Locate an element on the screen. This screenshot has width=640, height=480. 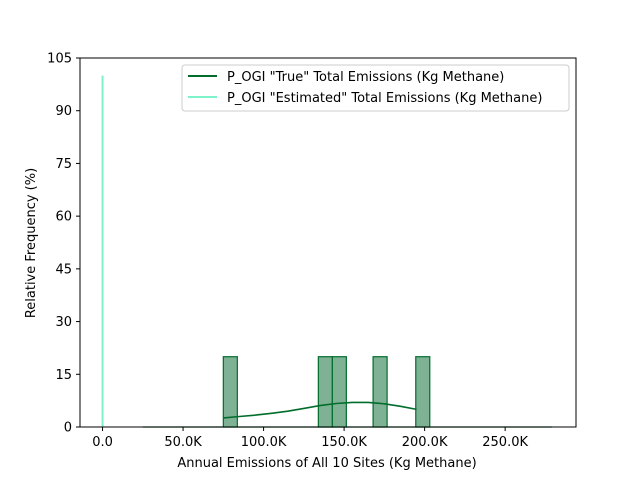
y-tick-label-3: 45 is located at coordinates (63, 269).